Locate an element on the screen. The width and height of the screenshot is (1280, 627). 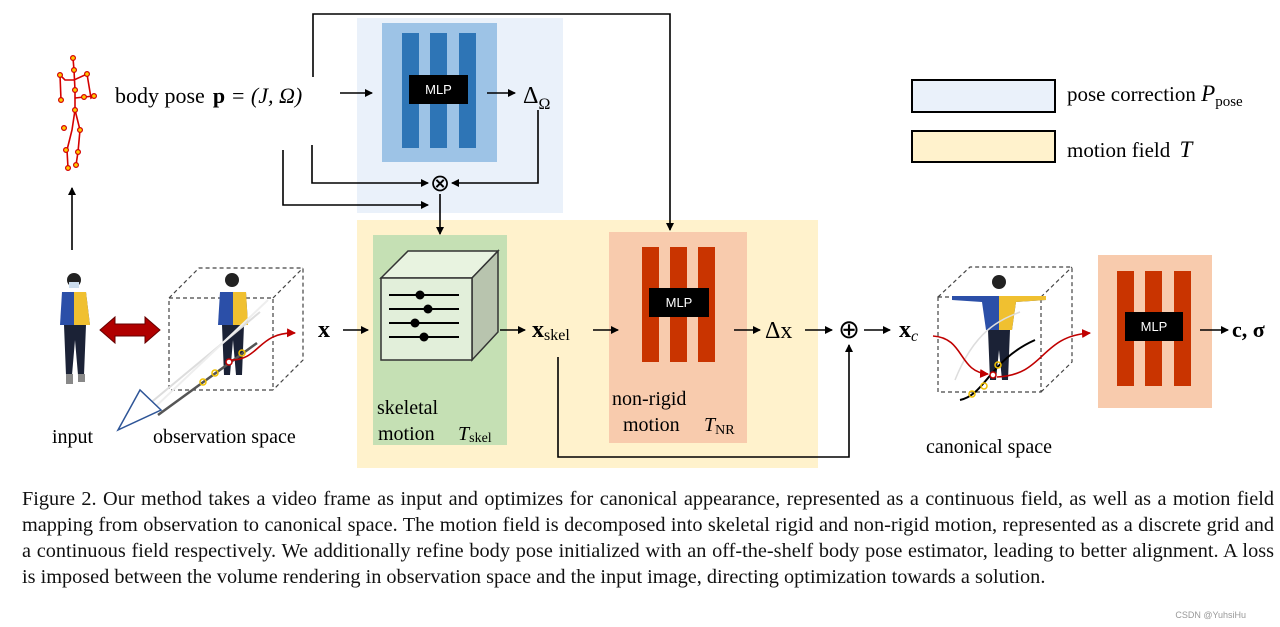
watermark: CSDN @YuhsiHu is located at coordinates (1210, 615).